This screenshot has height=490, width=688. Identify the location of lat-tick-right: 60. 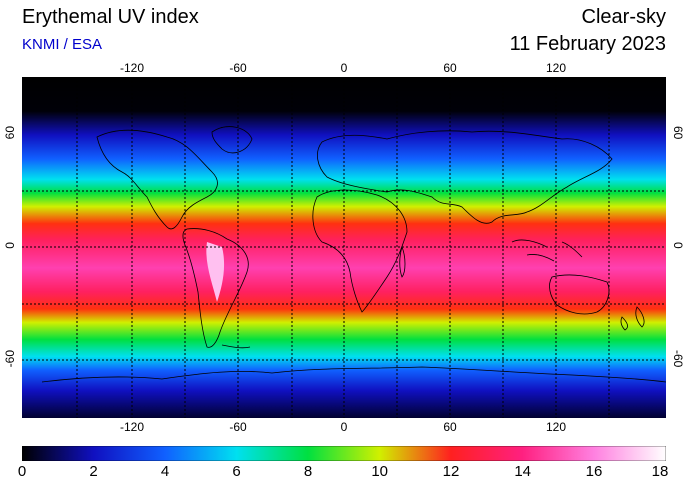
(678, 133).